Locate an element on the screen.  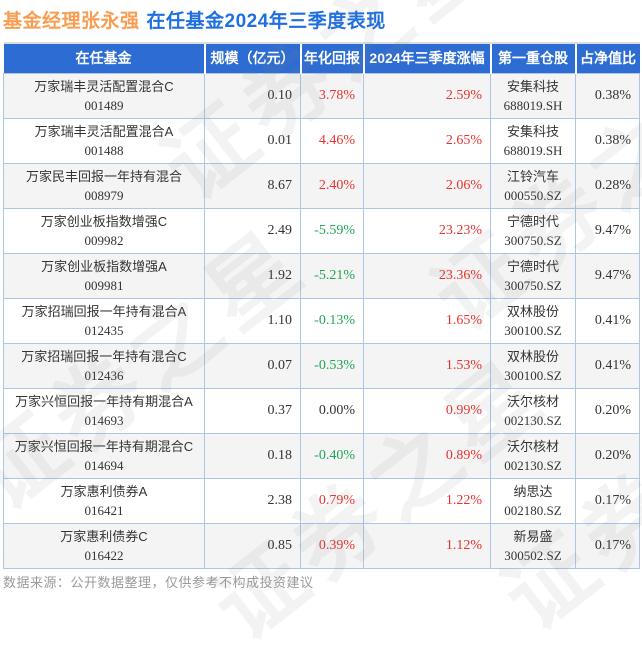
header-top-holding: 第一重仓股 is located at coordinates (532, 57).